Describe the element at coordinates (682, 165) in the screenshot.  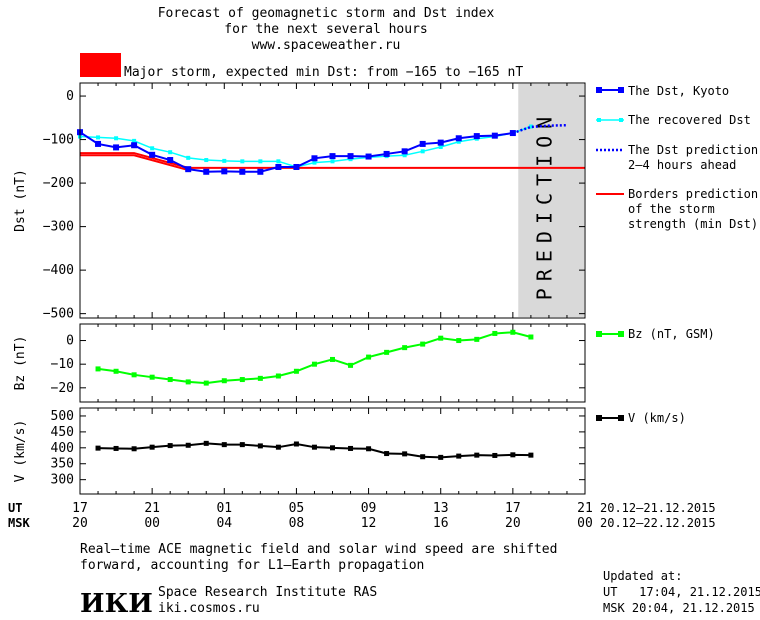
I see `legend-label-dst-prediction-2: 2–4 hours ahead` at that location.